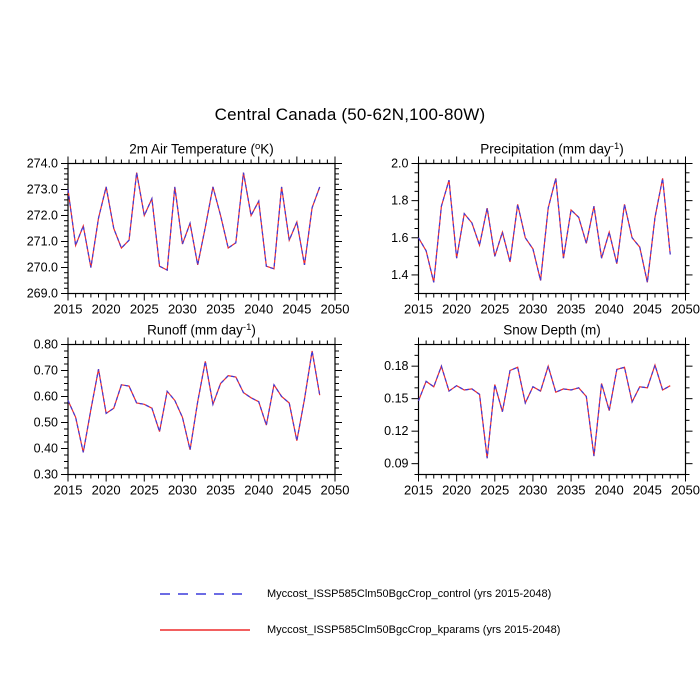 Image resolution: width=700 pixels, height=700 pixels. I want to click on y-tick-label: 0.12, so click(396, 431).